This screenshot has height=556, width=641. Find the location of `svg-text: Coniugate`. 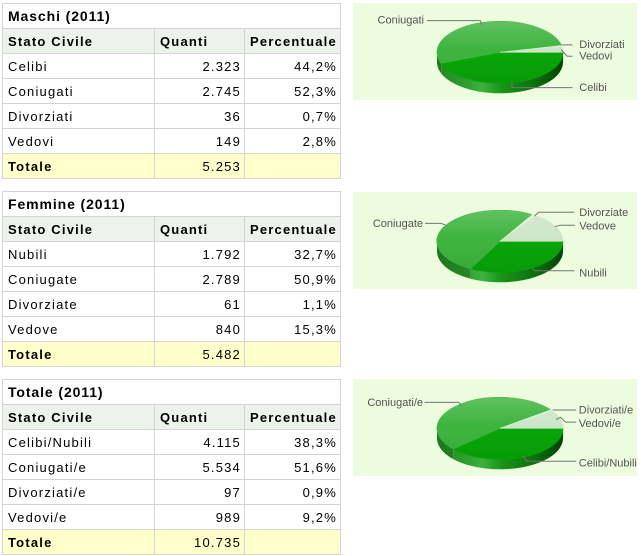

svg-text: Coniugate is located at coordinates (398, 224).